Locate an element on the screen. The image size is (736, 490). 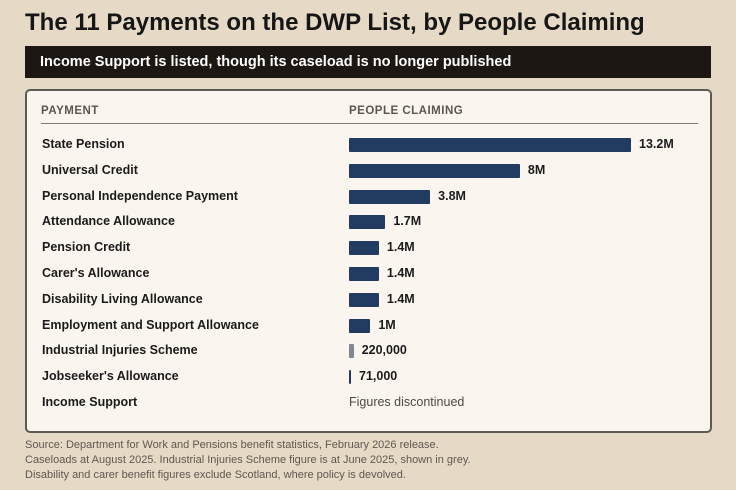
table-row: Employment and Support Allowance 1M is located at coordinates (368, 326).